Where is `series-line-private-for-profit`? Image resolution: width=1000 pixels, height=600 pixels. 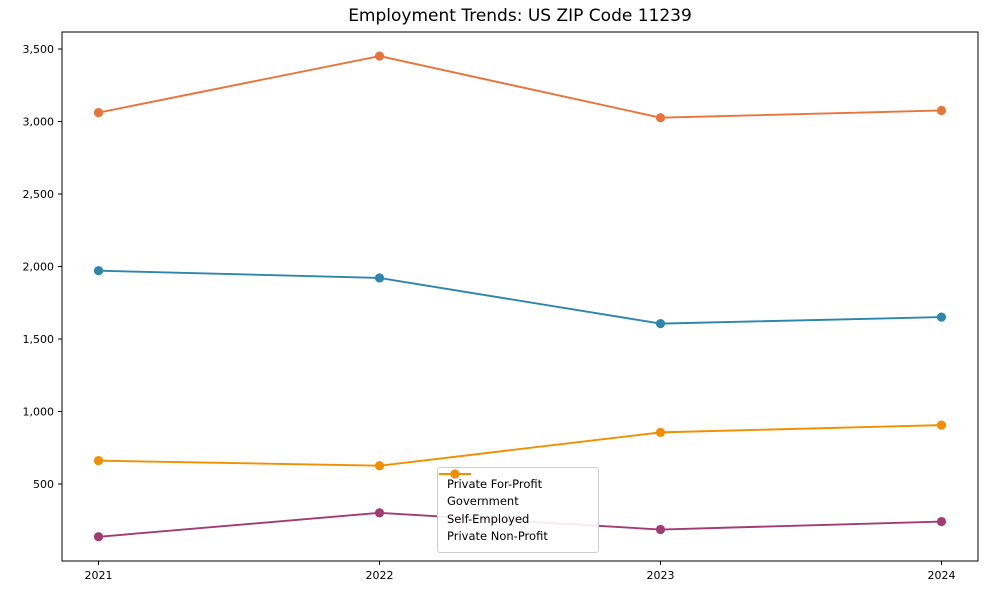
series-line-private-for-profit is located at coordinates (520, 87).